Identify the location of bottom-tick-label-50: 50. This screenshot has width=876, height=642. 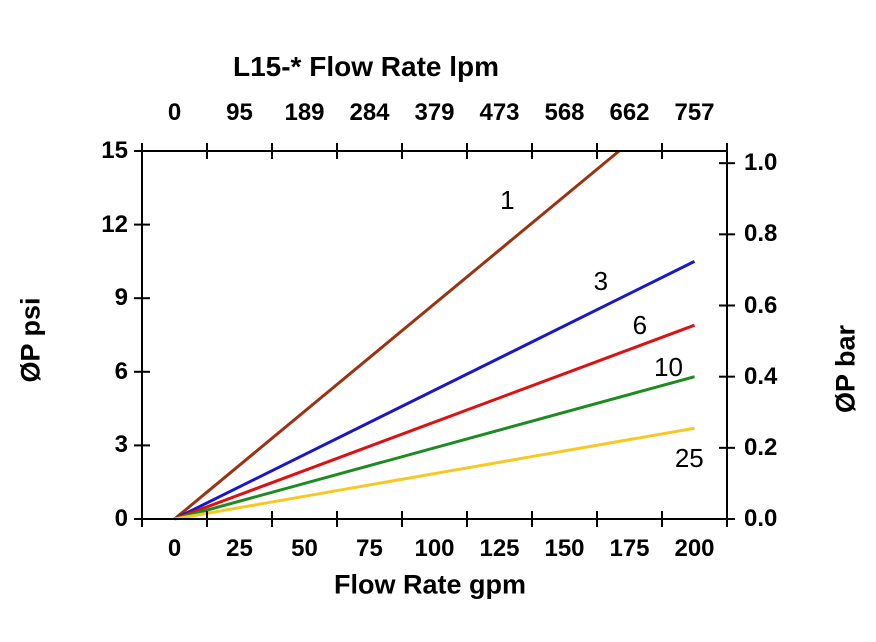
(304, 548).